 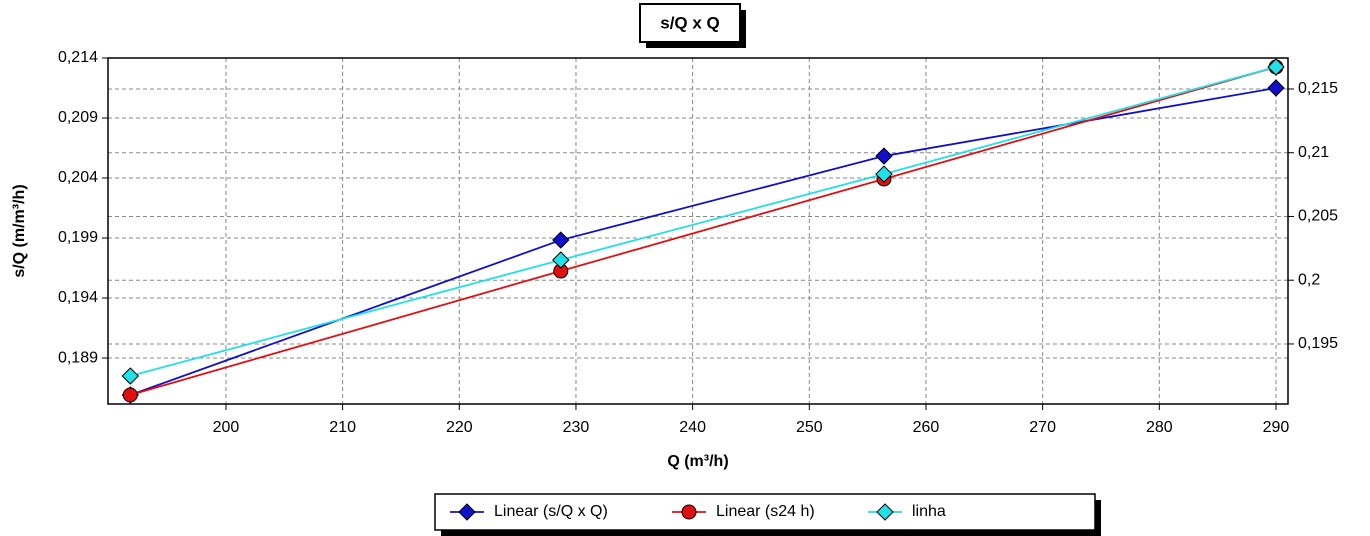 I want to click on x-tick-label: 240, so click(x=692, y=427).